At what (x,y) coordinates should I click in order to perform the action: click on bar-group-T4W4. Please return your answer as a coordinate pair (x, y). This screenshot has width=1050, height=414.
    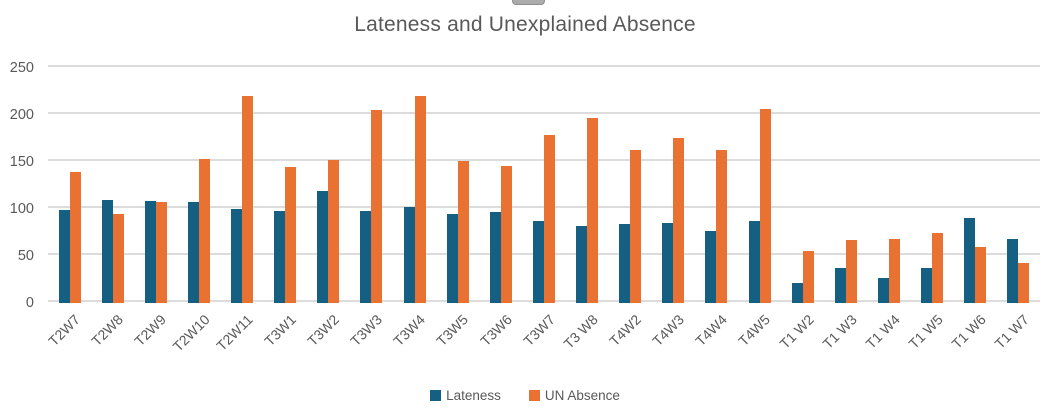
    Looking at the image, I should click on (716, 185).